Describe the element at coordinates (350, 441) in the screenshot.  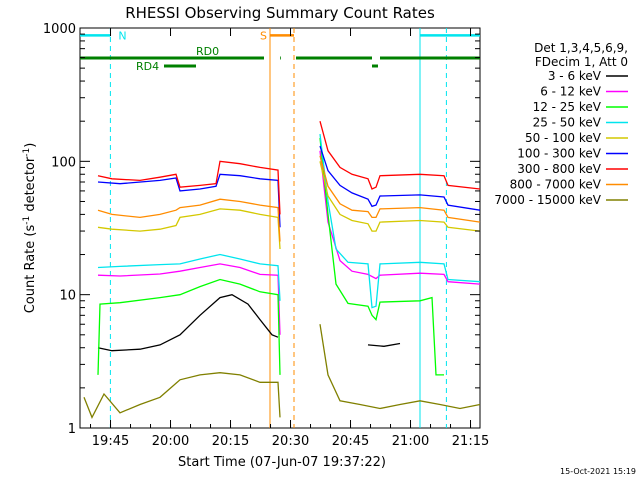
I see `x-tick-label: 20:45` at that location.